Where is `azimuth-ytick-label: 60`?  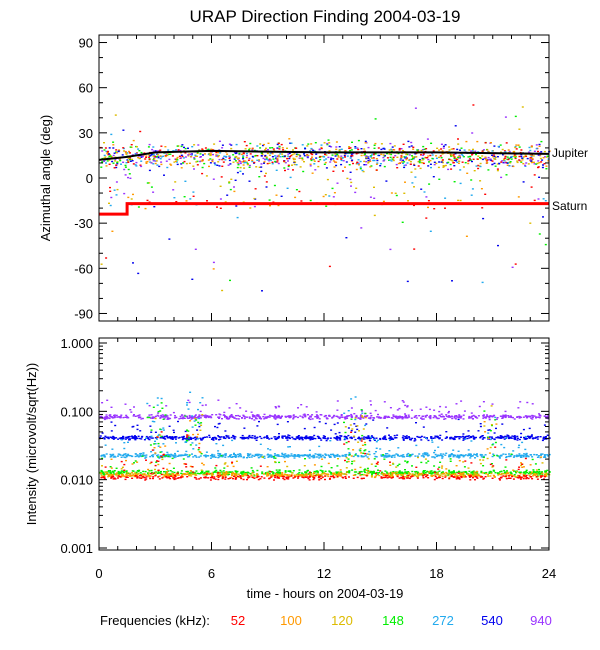
azimuth-ytick-label: 60 is located at coordinates (86, 88).